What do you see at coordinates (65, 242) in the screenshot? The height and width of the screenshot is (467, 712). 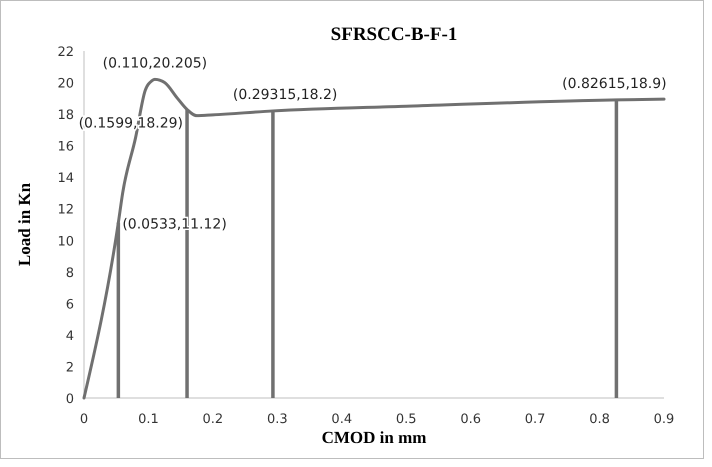 I see `y-tick-label: 10` at bounding box center [65, 242].